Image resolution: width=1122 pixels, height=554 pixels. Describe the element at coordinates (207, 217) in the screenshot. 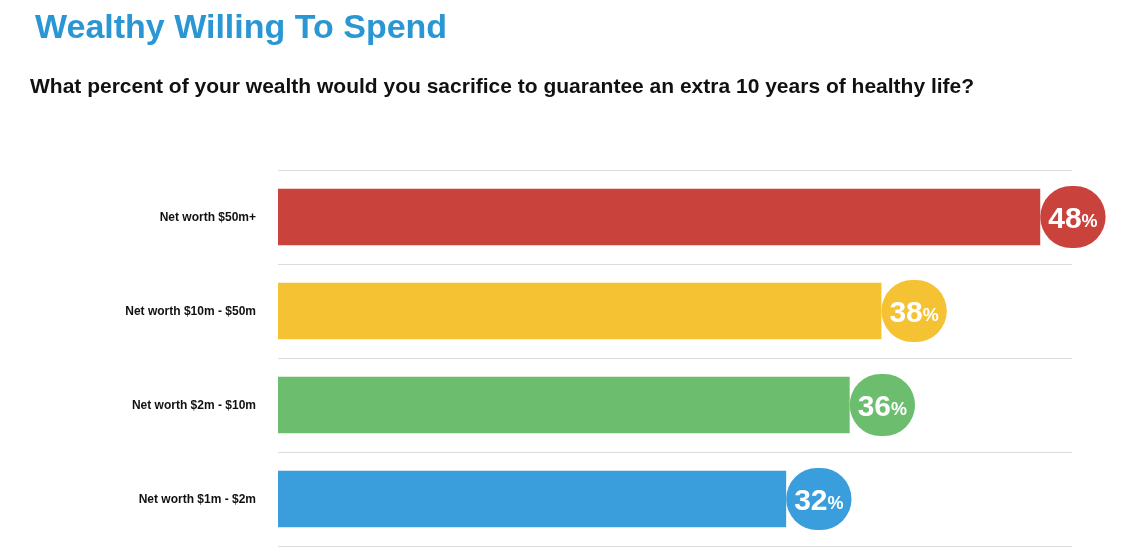

I see `y-tick-label: Net worth $50m+` at that location.